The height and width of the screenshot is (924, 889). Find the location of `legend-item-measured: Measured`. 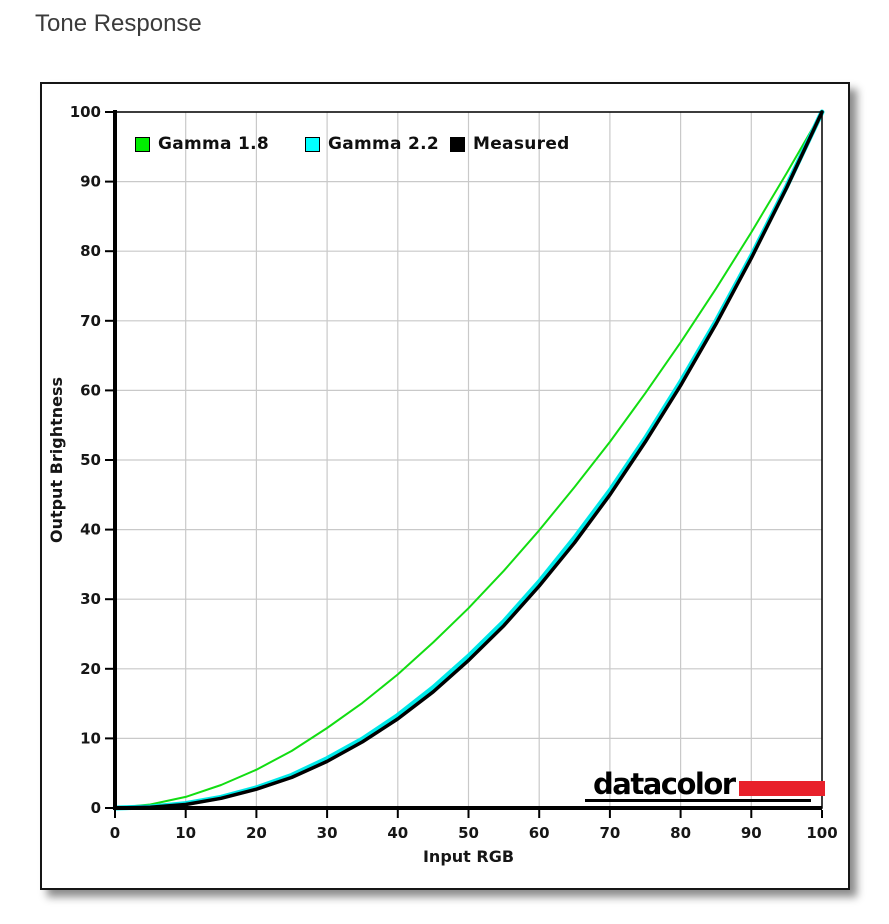

legend-item-measured: Measured is located at coordinates (510, 144).